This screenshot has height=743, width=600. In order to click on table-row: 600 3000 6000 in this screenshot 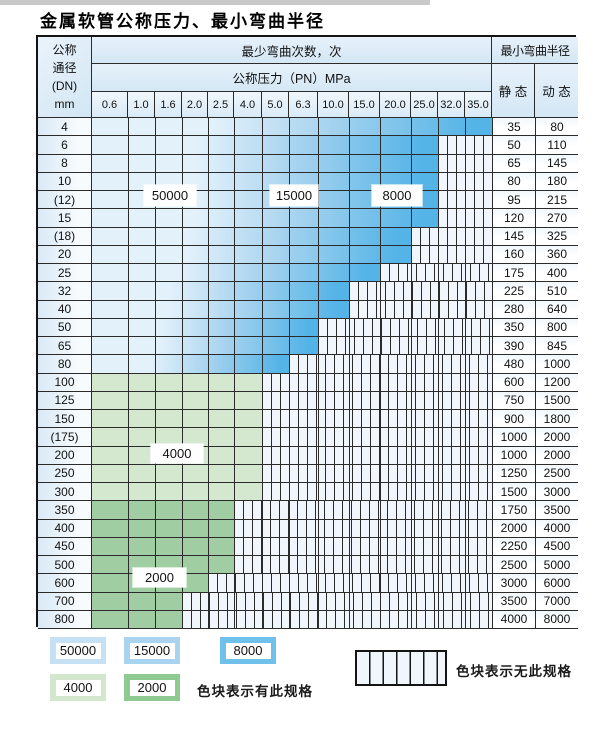, I will do `click(308, 583)`.